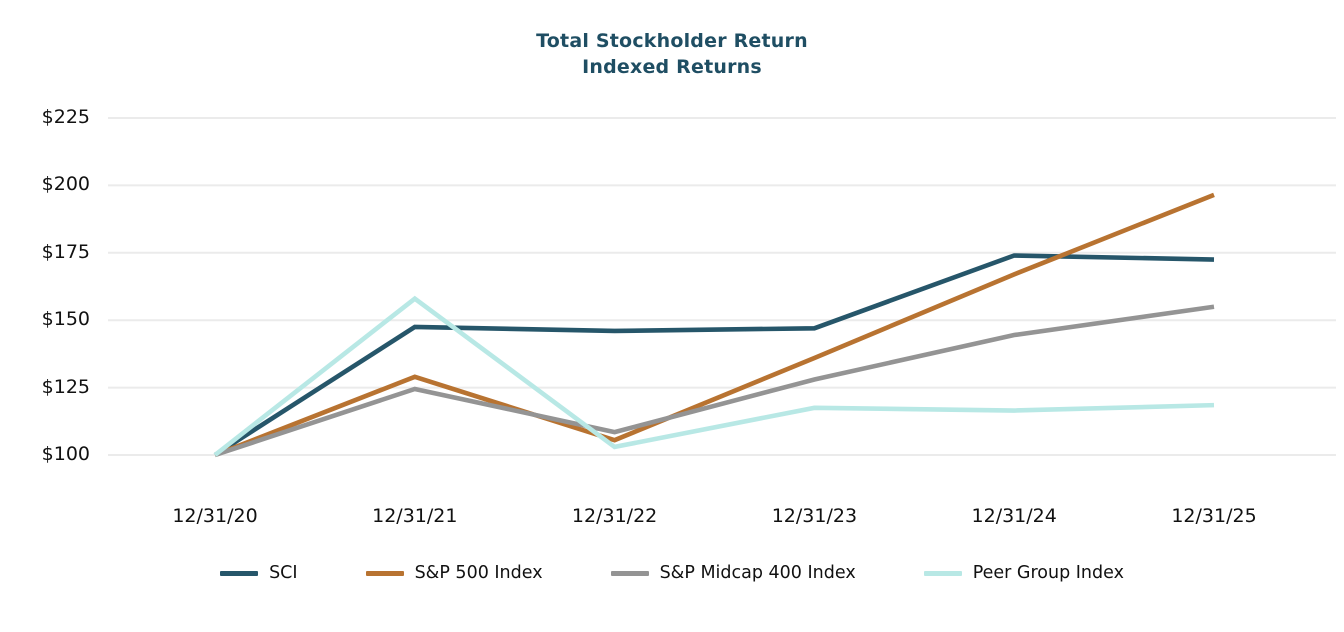  What do you see at coordinates (814, 516) in the screenshot?
I see `x-tick-label: 12/31/23` at bounding box center [814, 516].